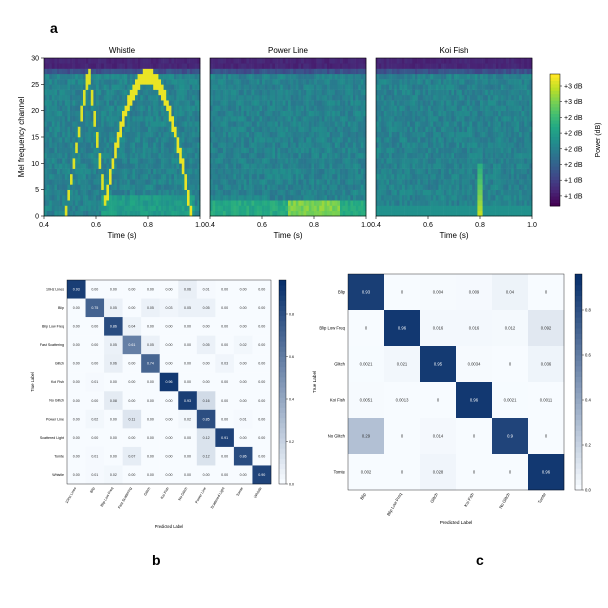 The width and height of the screenshot is (608, 608). I want to click on colorbar-tick-label: +2 dB, so click(573, 118).